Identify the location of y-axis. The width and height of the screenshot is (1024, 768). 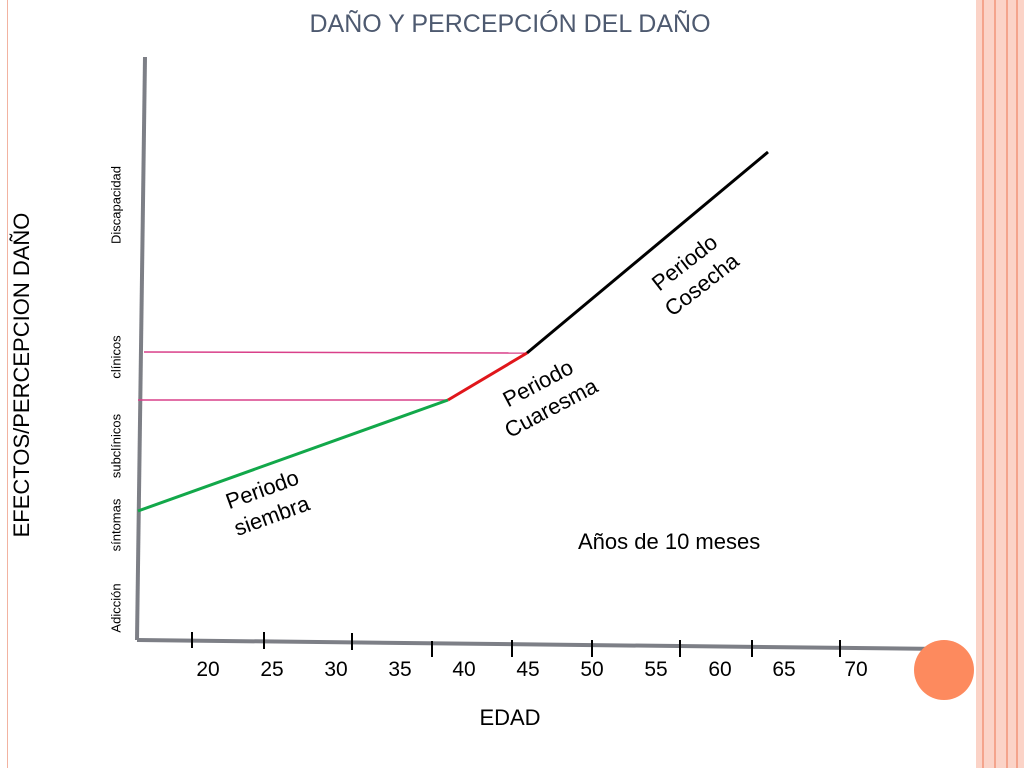
(141, 348).